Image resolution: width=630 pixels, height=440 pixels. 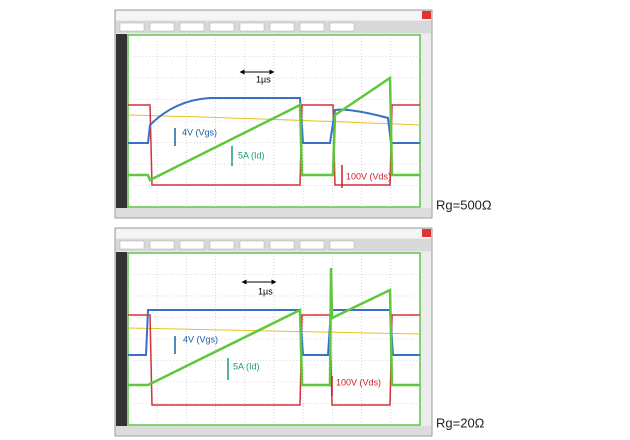 What do you see at coordinates (464, 204) in the screenshot?
I see `caption: Rg=500Ω` at bounding box center [464, 204].